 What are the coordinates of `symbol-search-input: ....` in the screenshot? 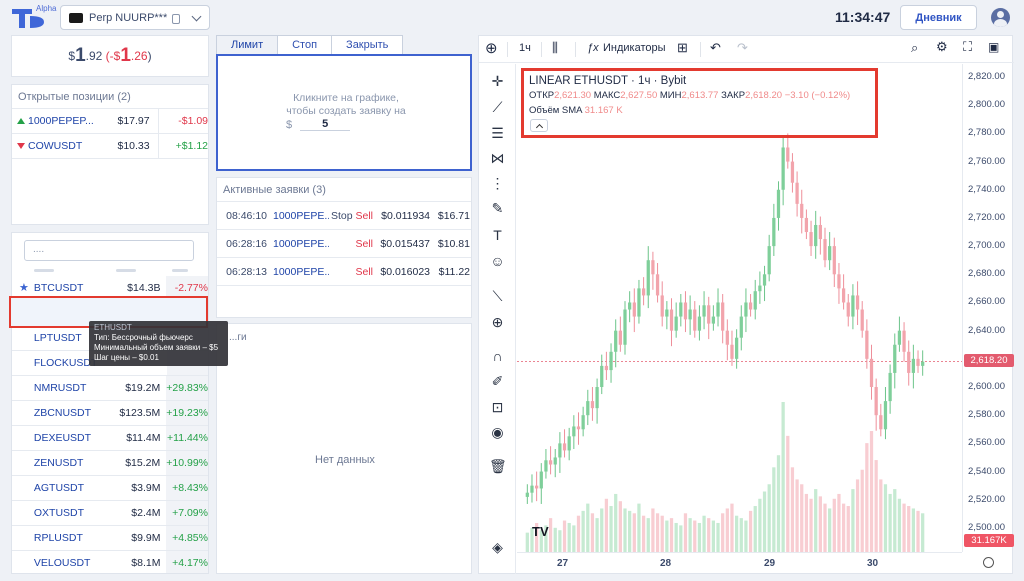 It's located at (109, 250).